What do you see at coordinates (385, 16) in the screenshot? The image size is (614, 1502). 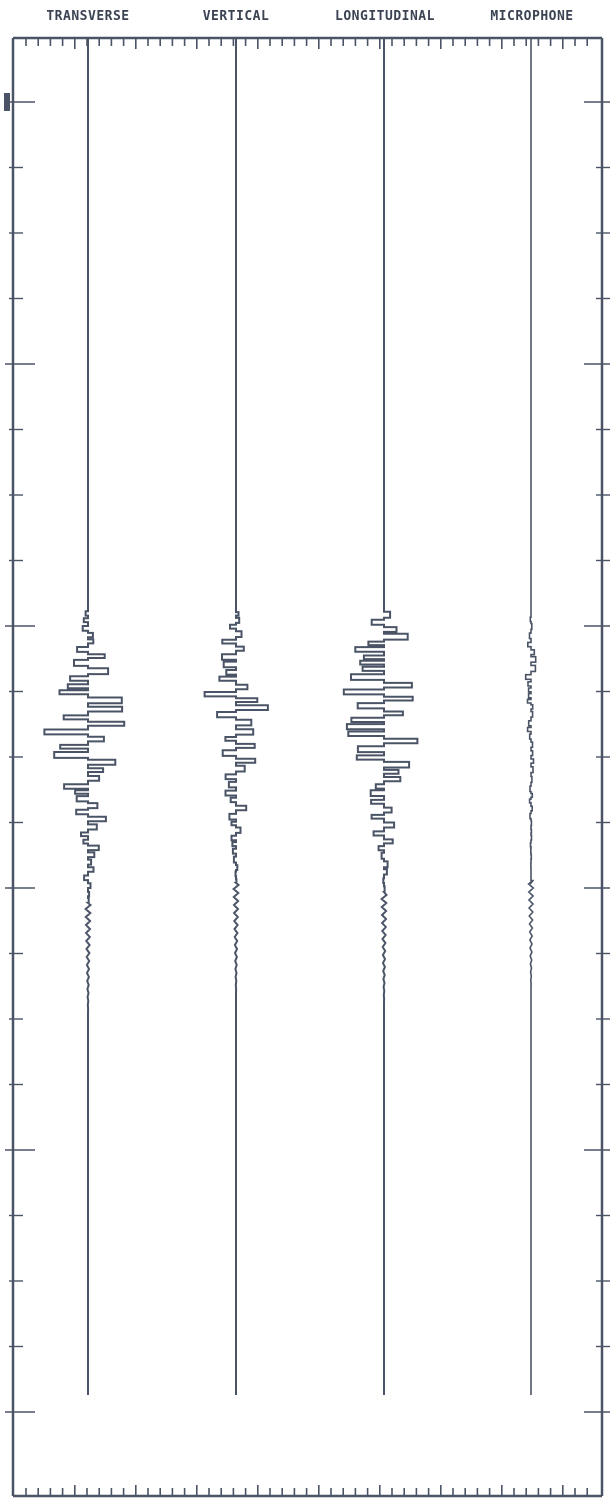 I see `channel-label-longitudinal: LONGITUDINAL` at bounding box center [385, 16].